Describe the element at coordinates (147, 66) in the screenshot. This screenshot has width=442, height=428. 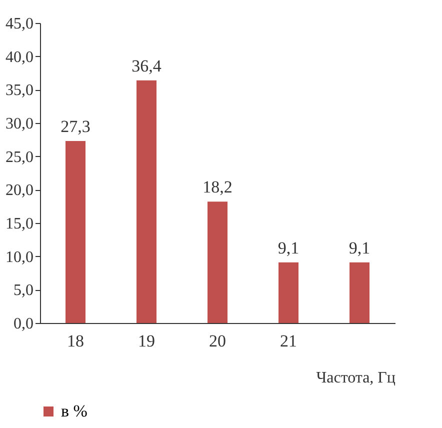
I see `text: 36,4` at that location.